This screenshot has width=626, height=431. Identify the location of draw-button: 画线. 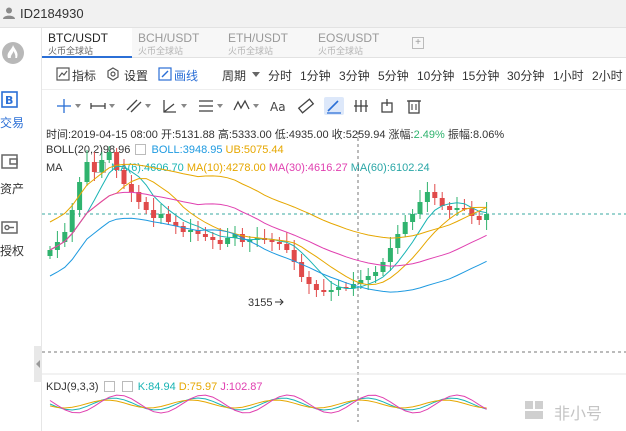
(186, 76).